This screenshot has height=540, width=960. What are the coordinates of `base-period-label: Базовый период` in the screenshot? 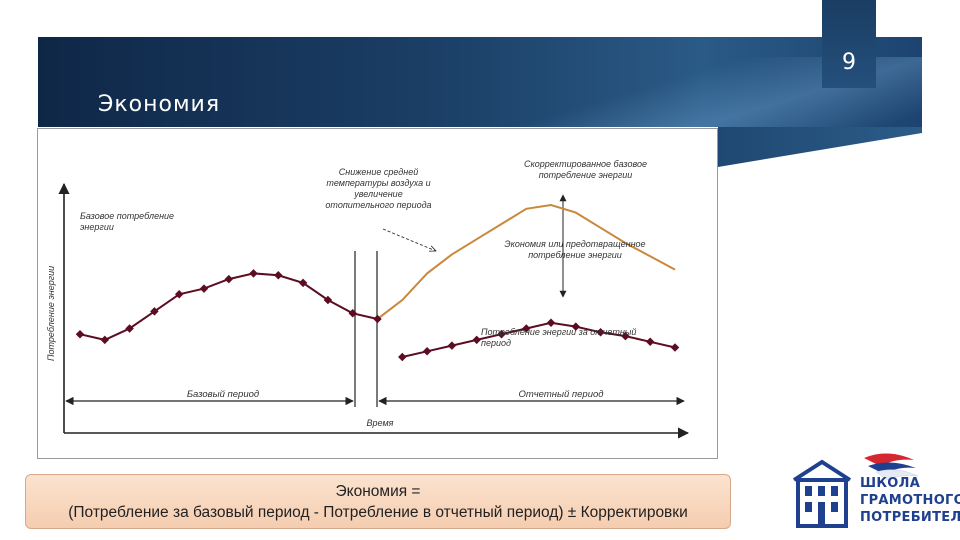 It's located at (223, 394).